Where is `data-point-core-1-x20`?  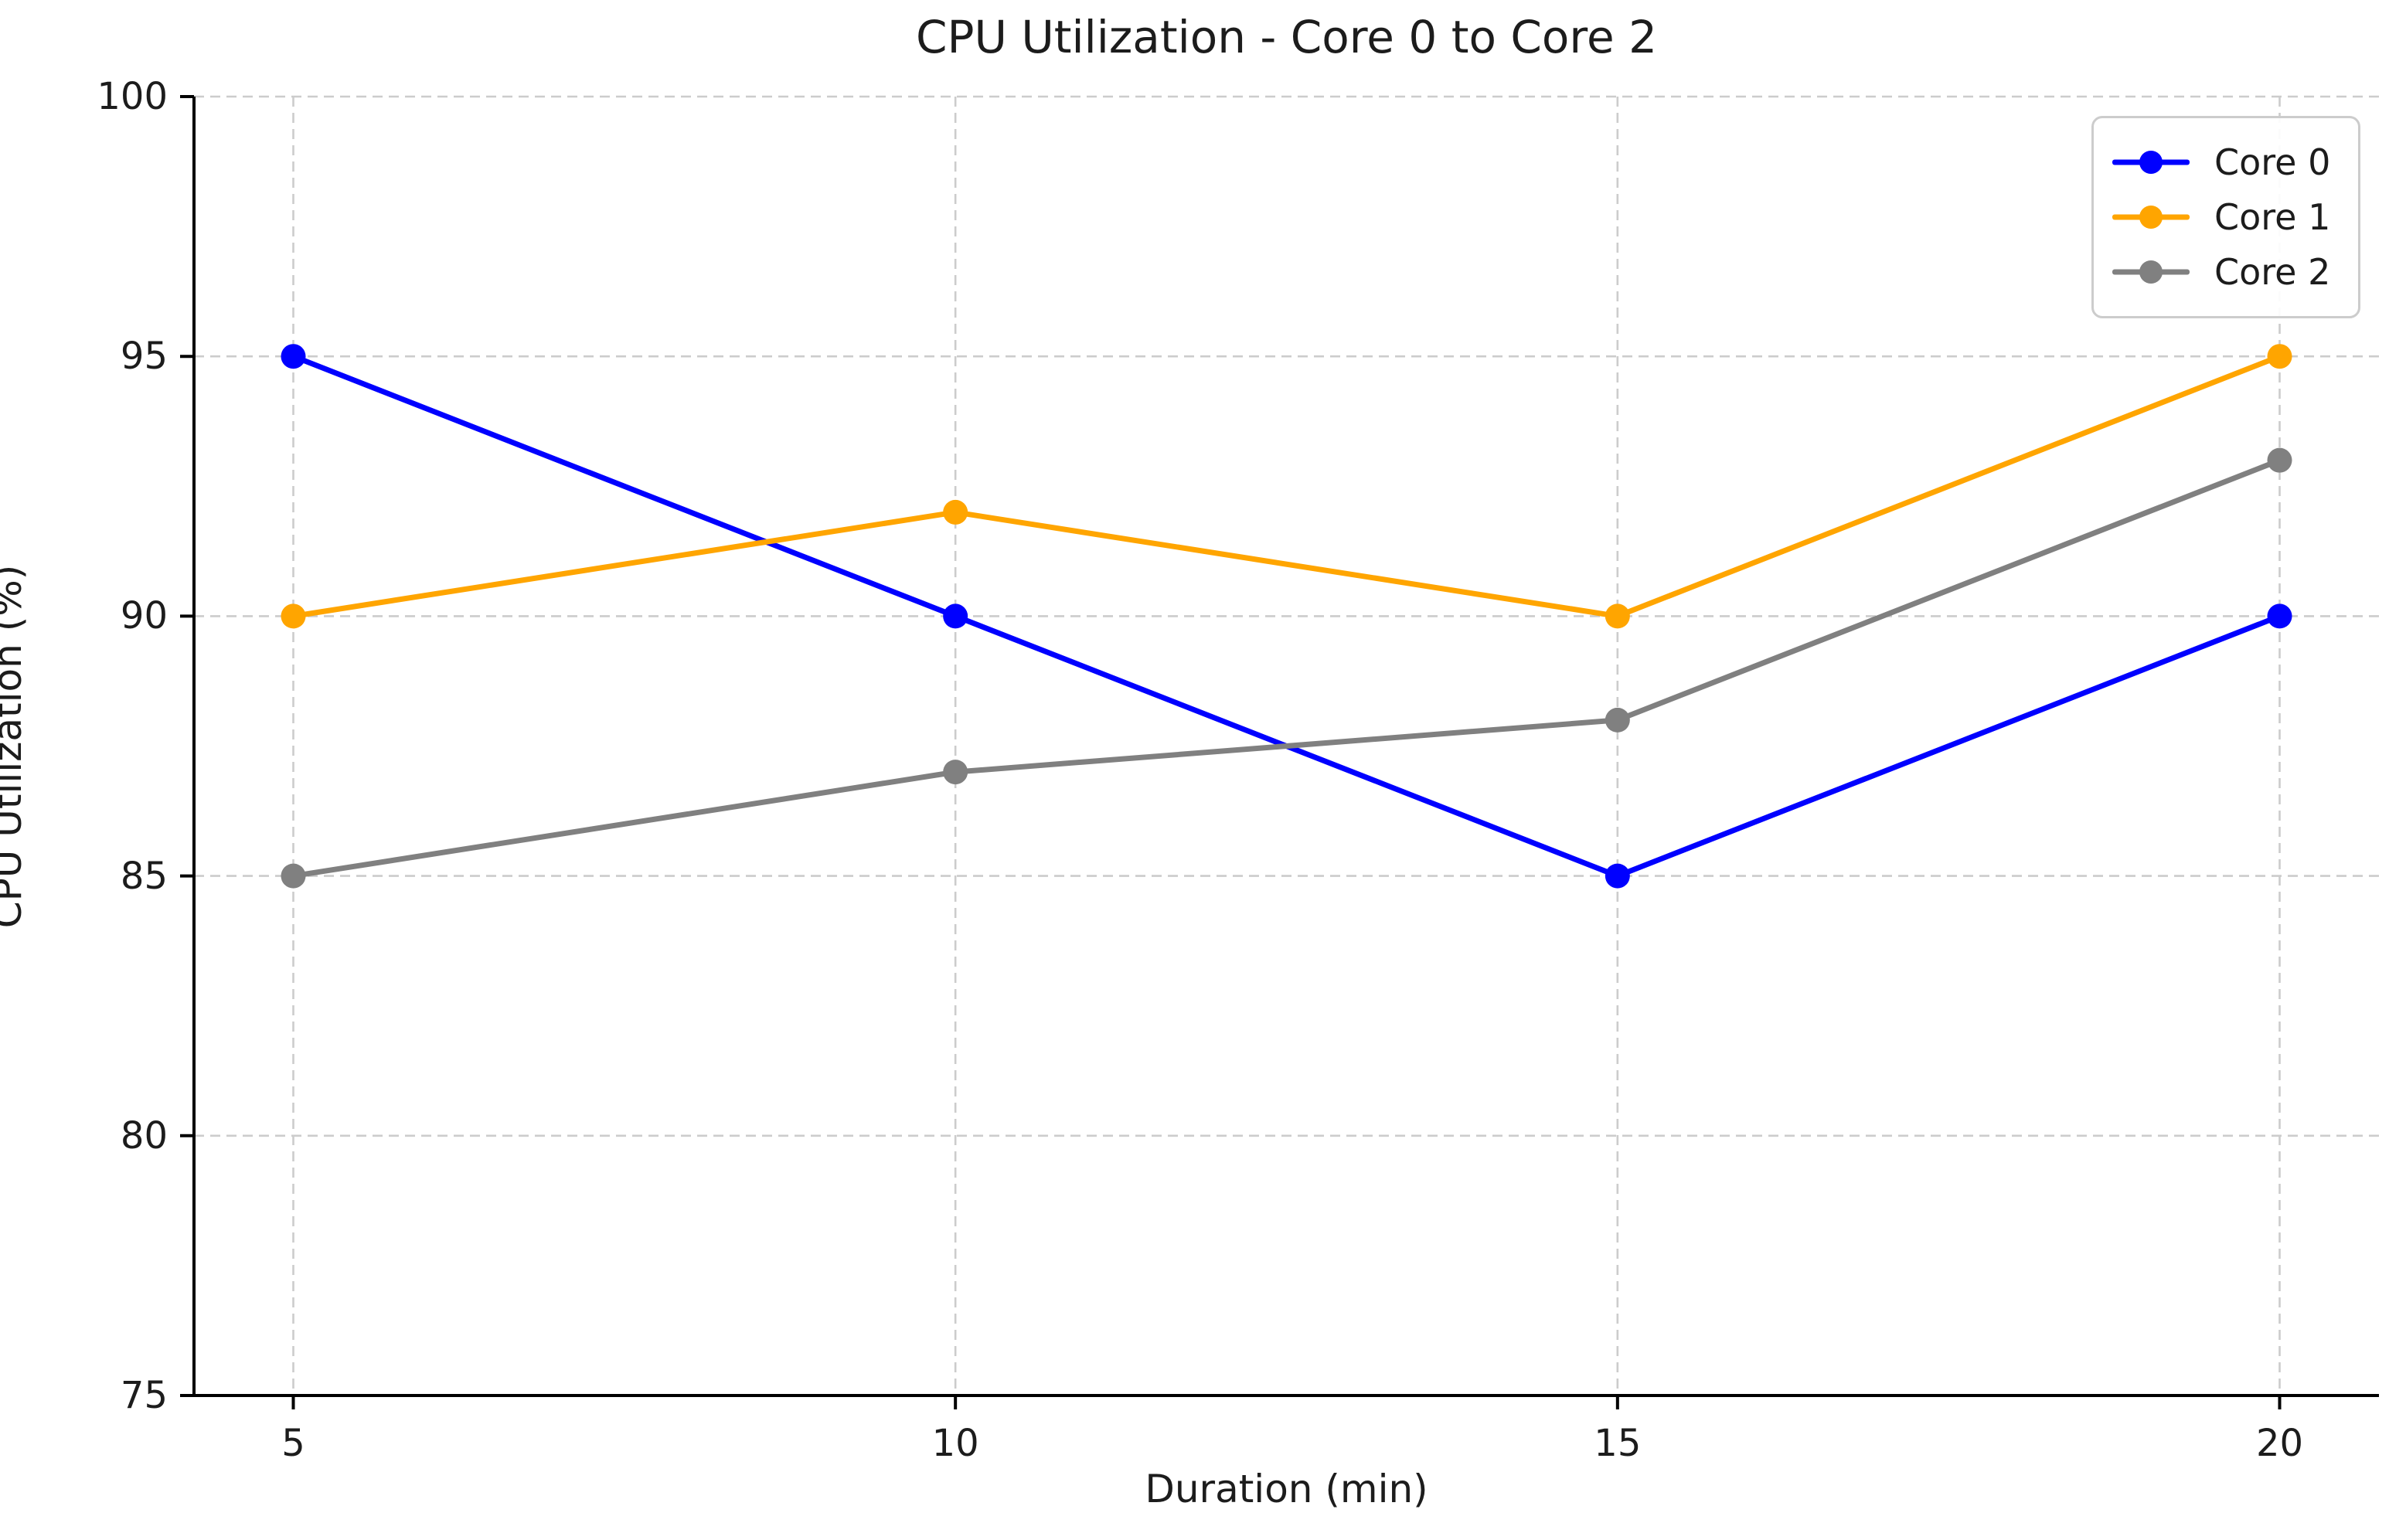
data-point-core-1-x20 is located at coordinates (2279, 356).